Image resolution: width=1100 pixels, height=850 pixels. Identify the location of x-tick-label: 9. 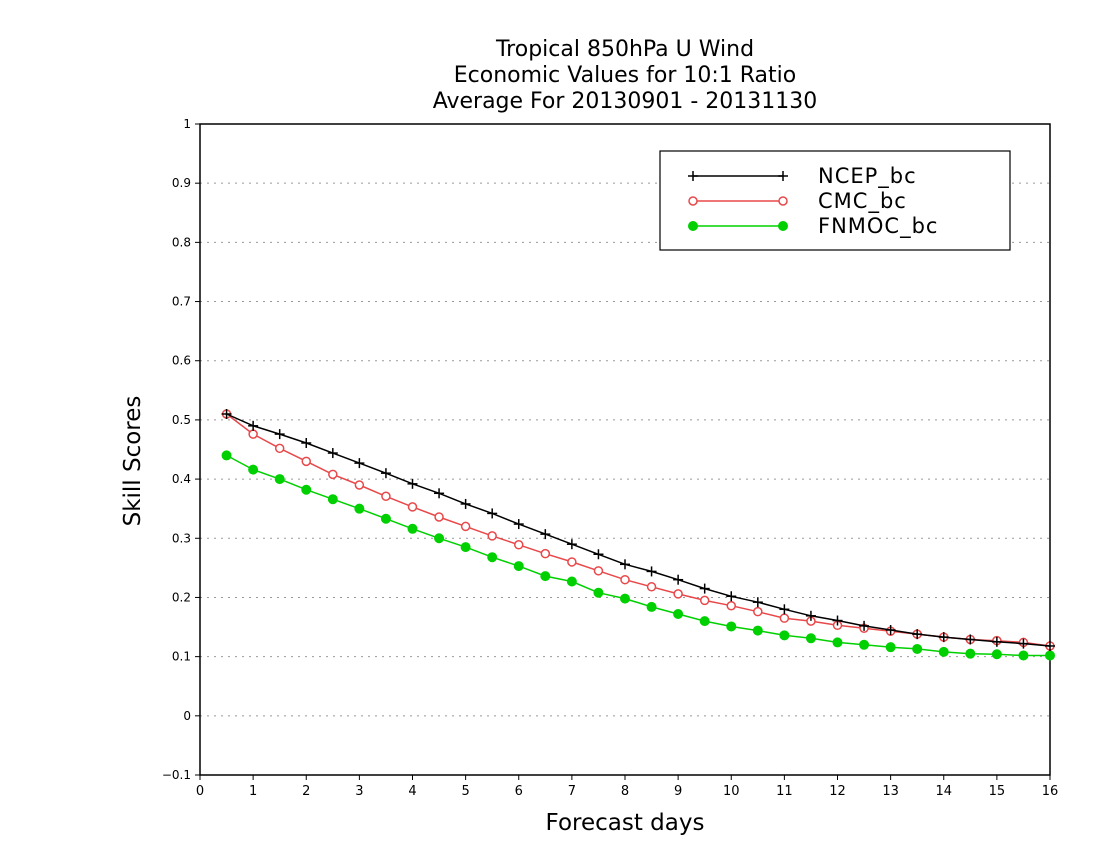
(678, 791).